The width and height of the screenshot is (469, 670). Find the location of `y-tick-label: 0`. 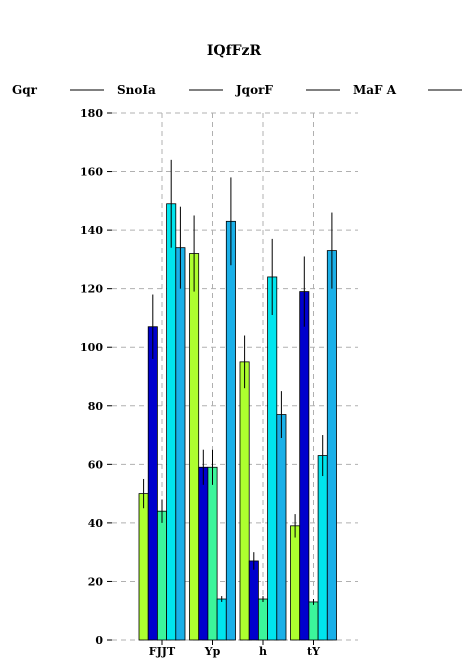

y-tick-label: 0 is located at coordinates (99, 640).